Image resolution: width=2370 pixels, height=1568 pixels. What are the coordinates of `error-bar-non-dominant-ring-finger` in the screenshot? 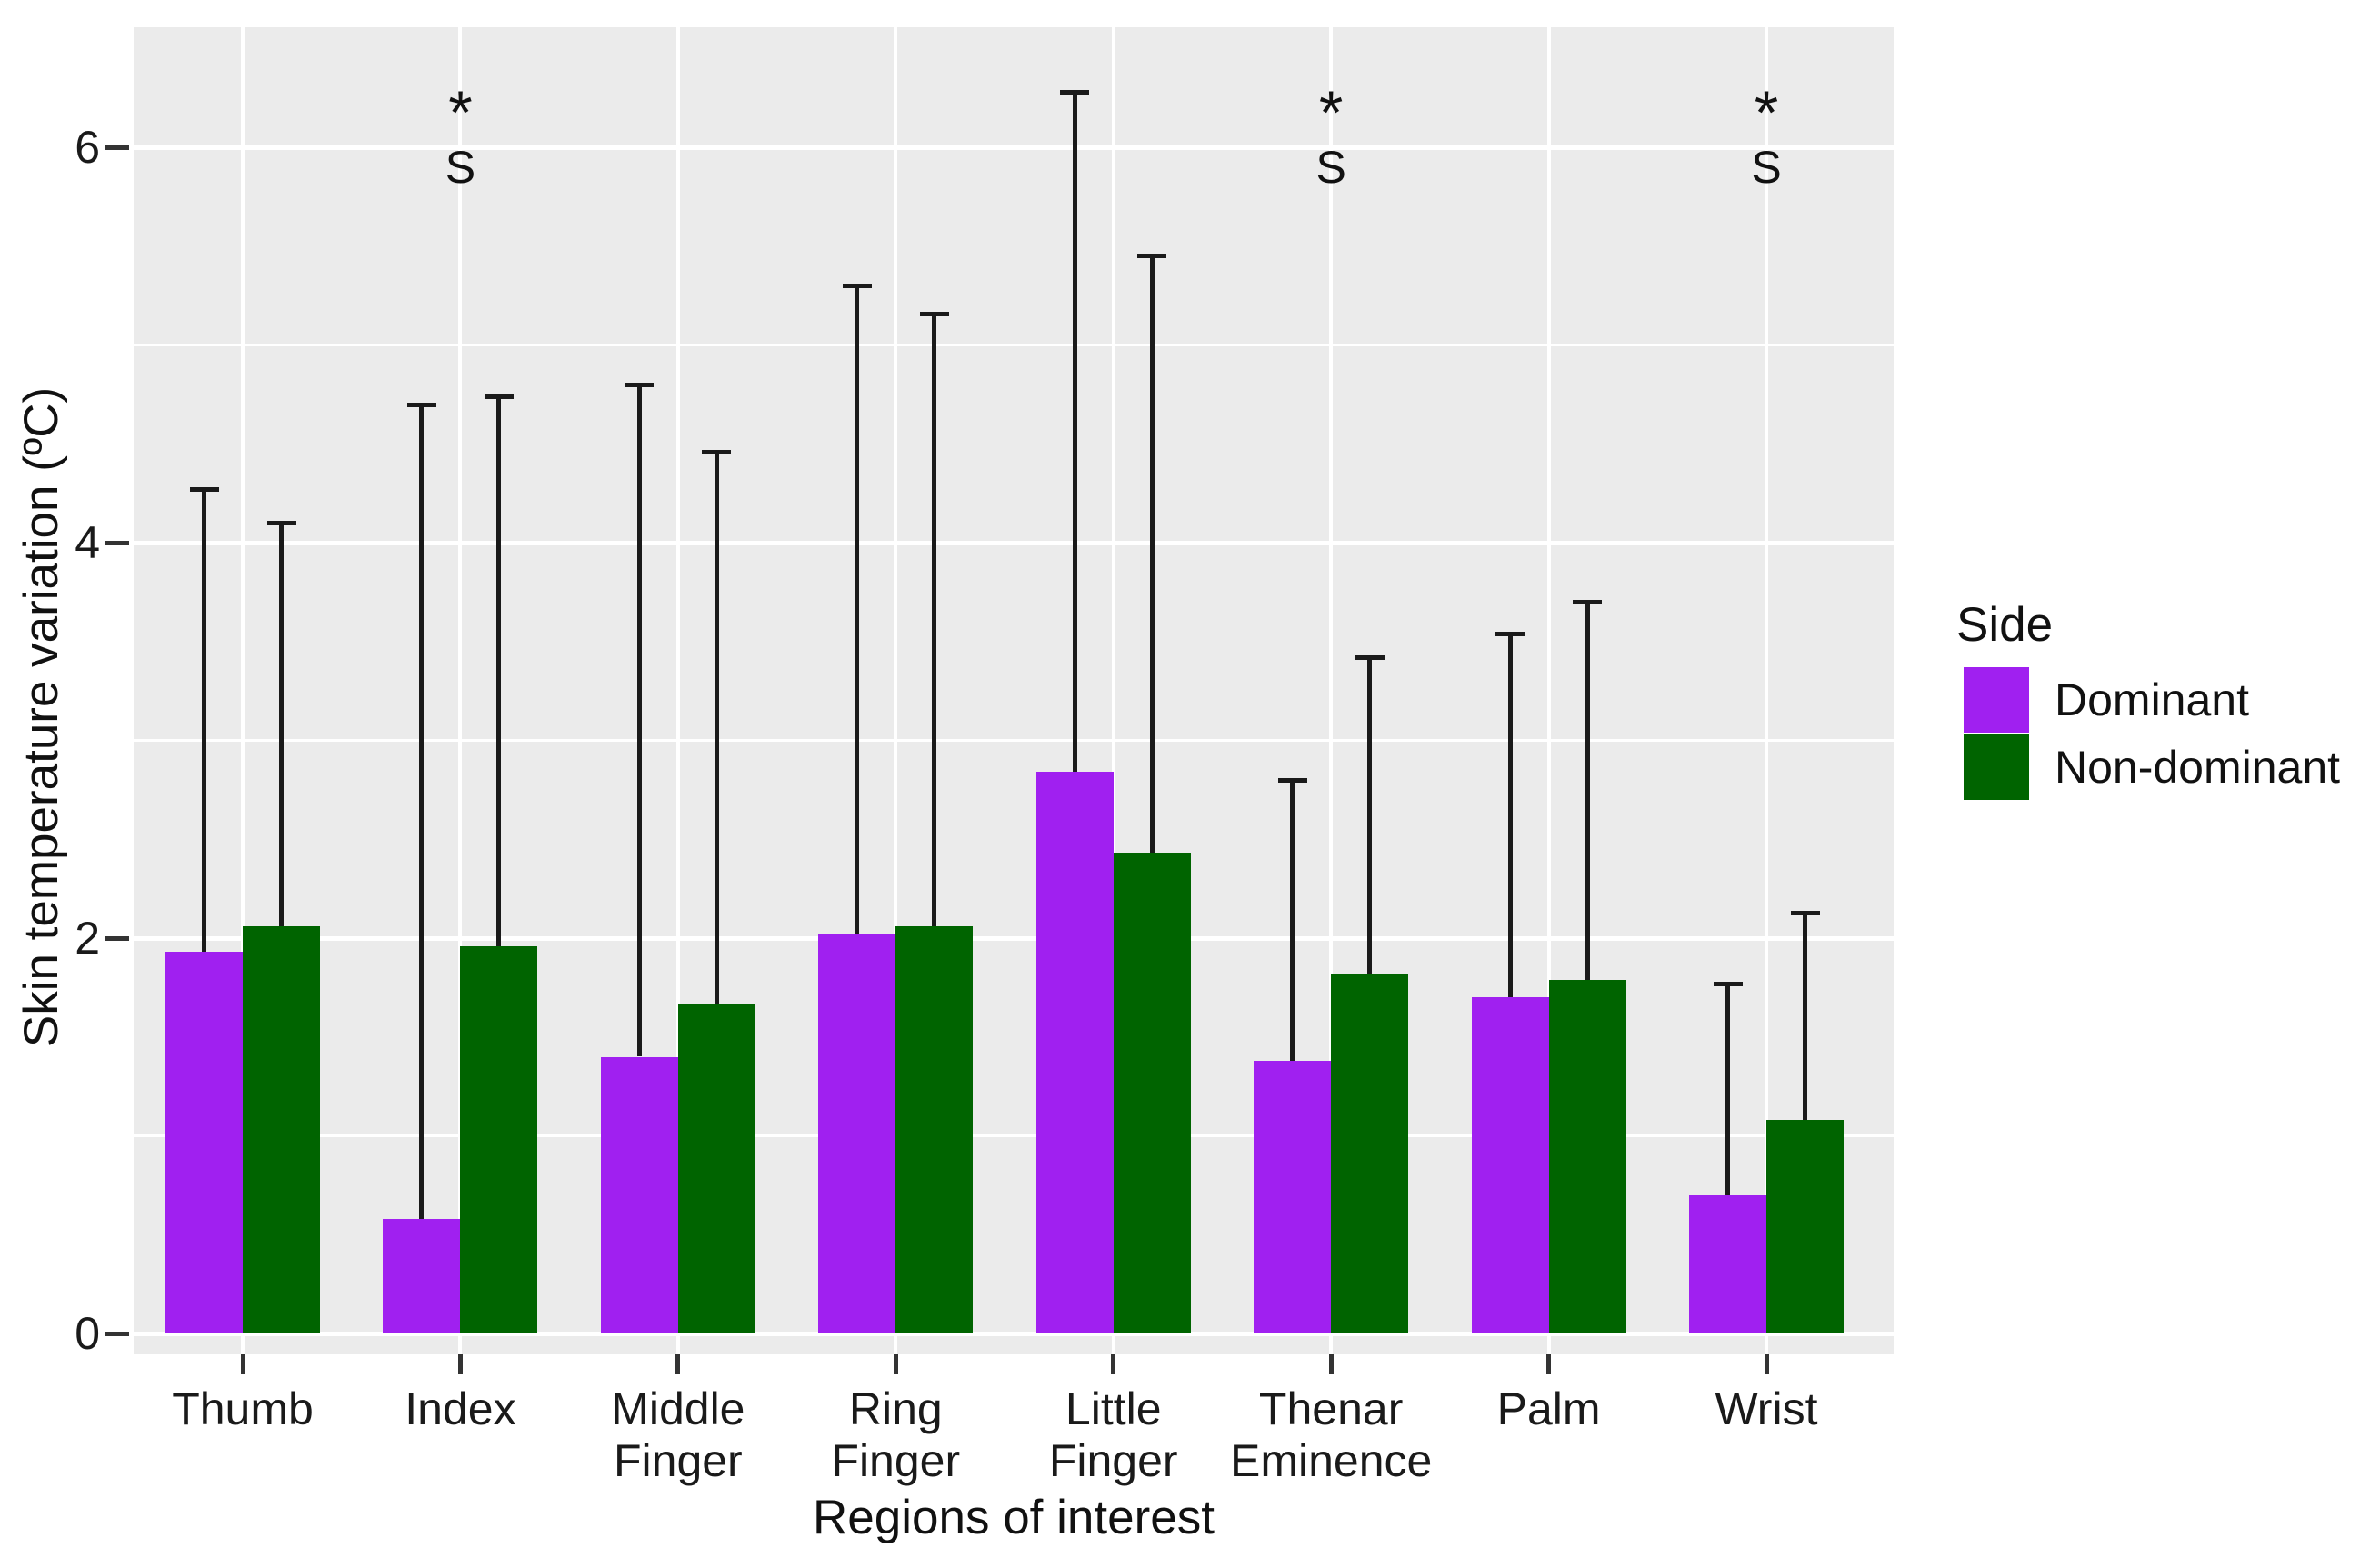 It's located at (934, 619).